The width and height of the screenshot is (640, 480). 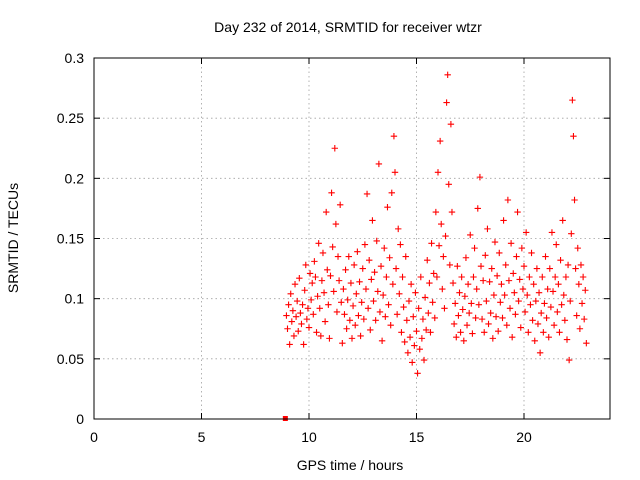 What do you see at coordinates (80, 419) in the screenshot?
I see `y-tick-label: 0` at bounding box center [80, 419].